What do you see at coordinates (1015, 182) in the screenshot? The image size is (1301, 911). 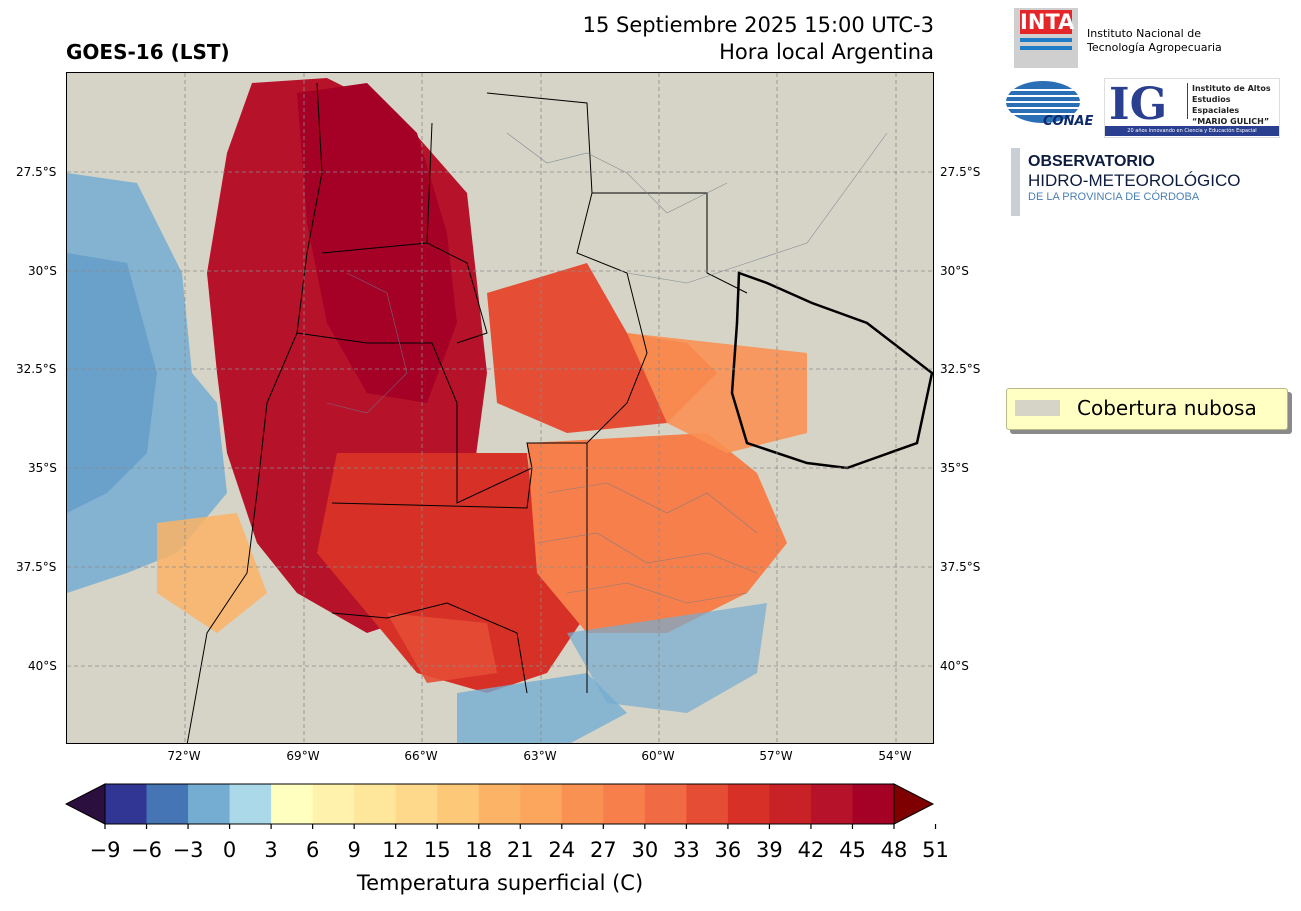 I see `observatorio-logo-bar` at bounding box center [1015, 182].